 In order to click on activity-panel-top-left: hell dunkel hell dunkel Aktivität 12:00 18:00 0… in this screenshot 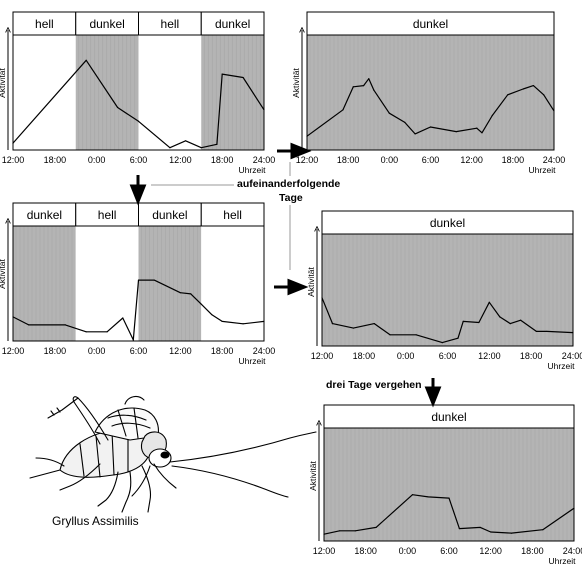, I will do `click(138, 93)`.